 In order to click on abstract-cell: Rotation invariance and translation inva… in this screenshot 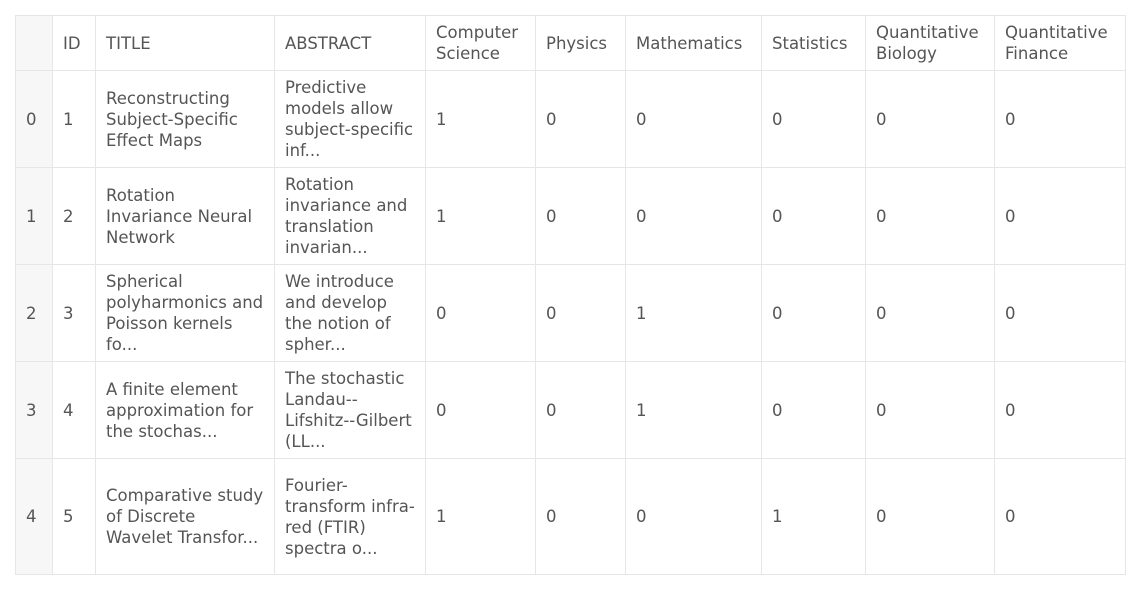, I will do `click(350, 216)`.